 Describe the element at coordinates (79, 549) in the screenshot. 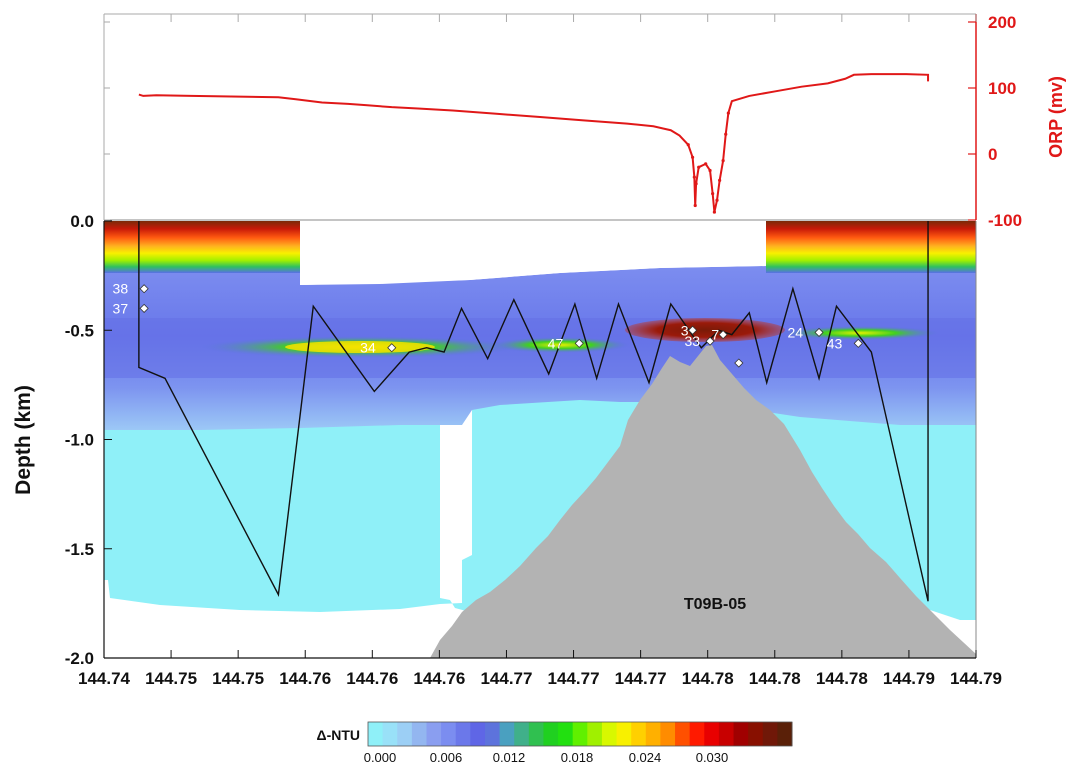

I see `depth-tick-label: -1.5` at that location.